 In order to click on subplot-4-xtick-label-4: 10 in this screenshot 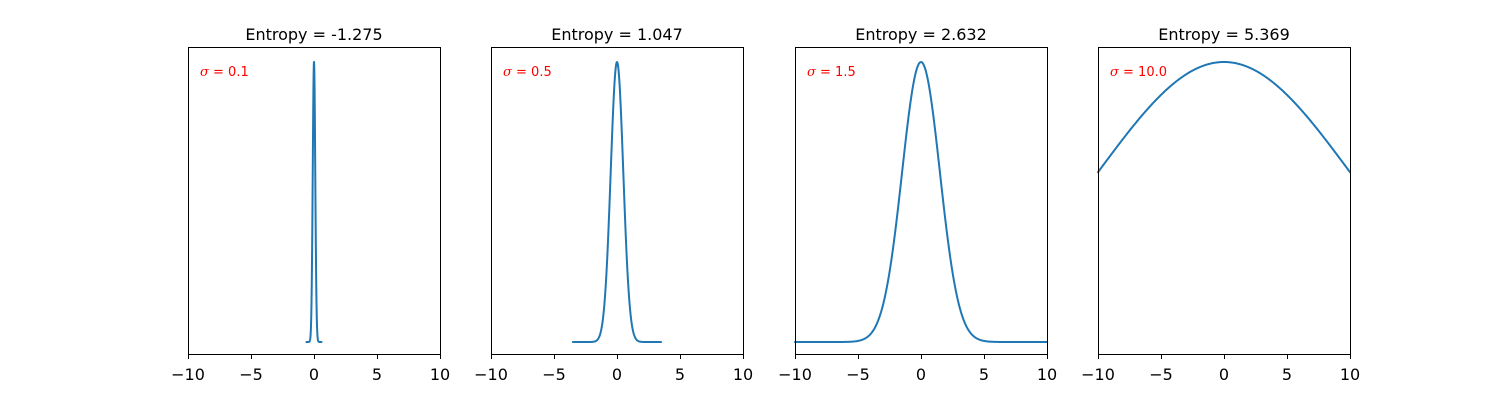, I will do `click(1350, 374)`.